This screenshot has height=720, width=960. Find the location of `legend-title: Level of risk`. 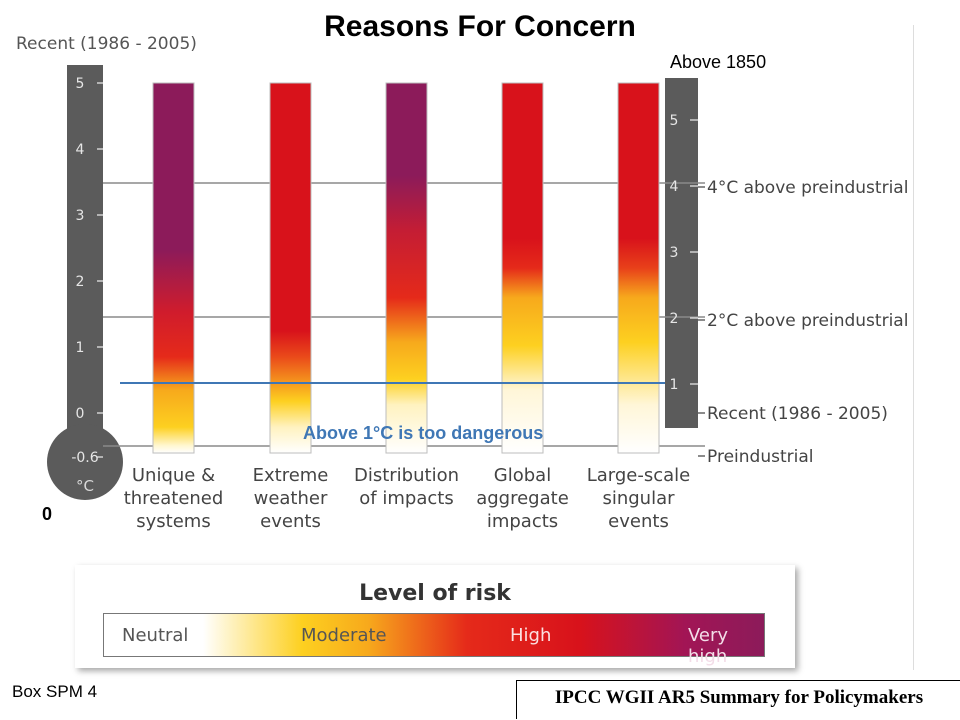

legend-title: Level of risk is located at coordinates (435, 593).